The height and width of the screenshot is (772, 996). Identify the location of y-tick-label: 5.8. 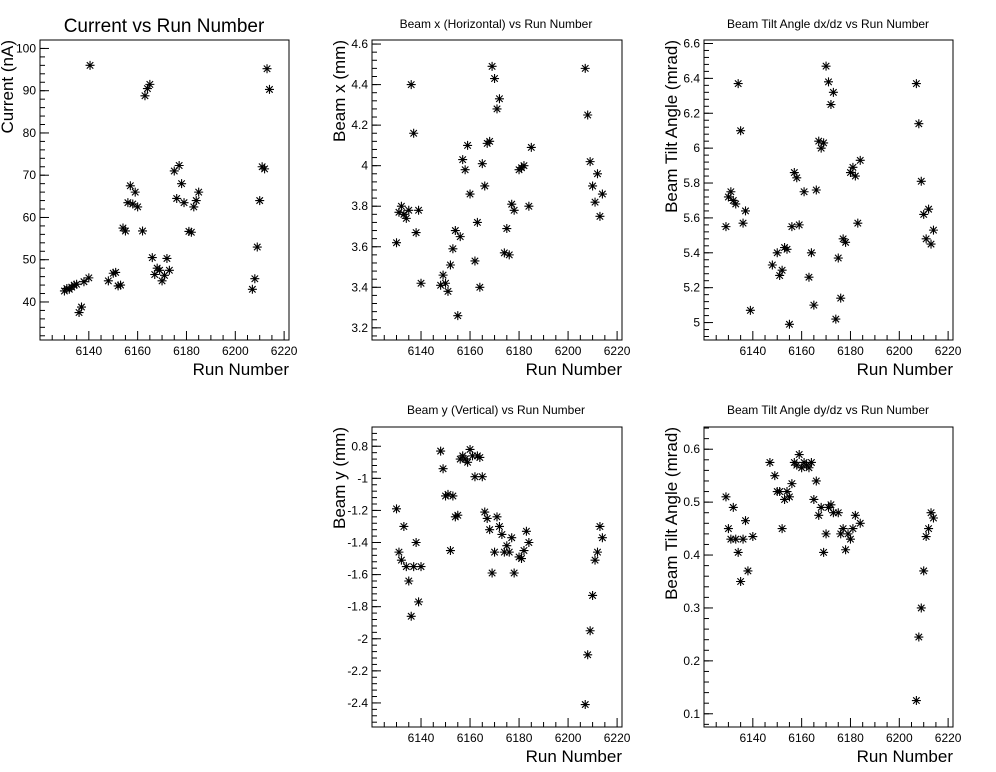
(691, 183).